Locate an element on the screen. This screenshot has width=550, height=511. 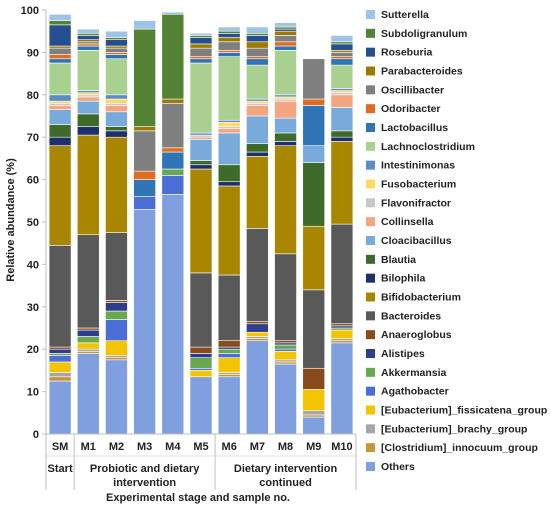
legend-label: Lachnoclostridium is located at coordinates (428, 147).